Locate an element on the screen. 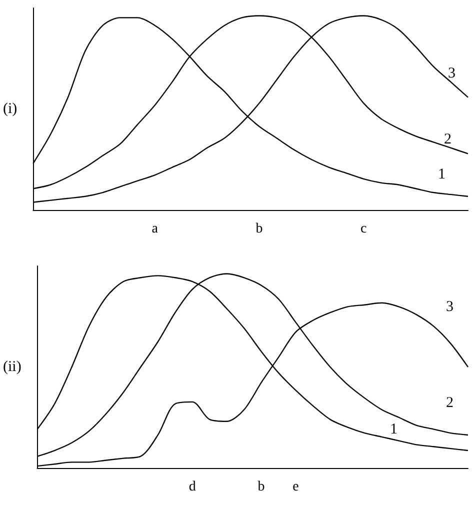 This screenshot has height=516, width=474. y-axis-title: (i) is located at coordinates (10, 109).